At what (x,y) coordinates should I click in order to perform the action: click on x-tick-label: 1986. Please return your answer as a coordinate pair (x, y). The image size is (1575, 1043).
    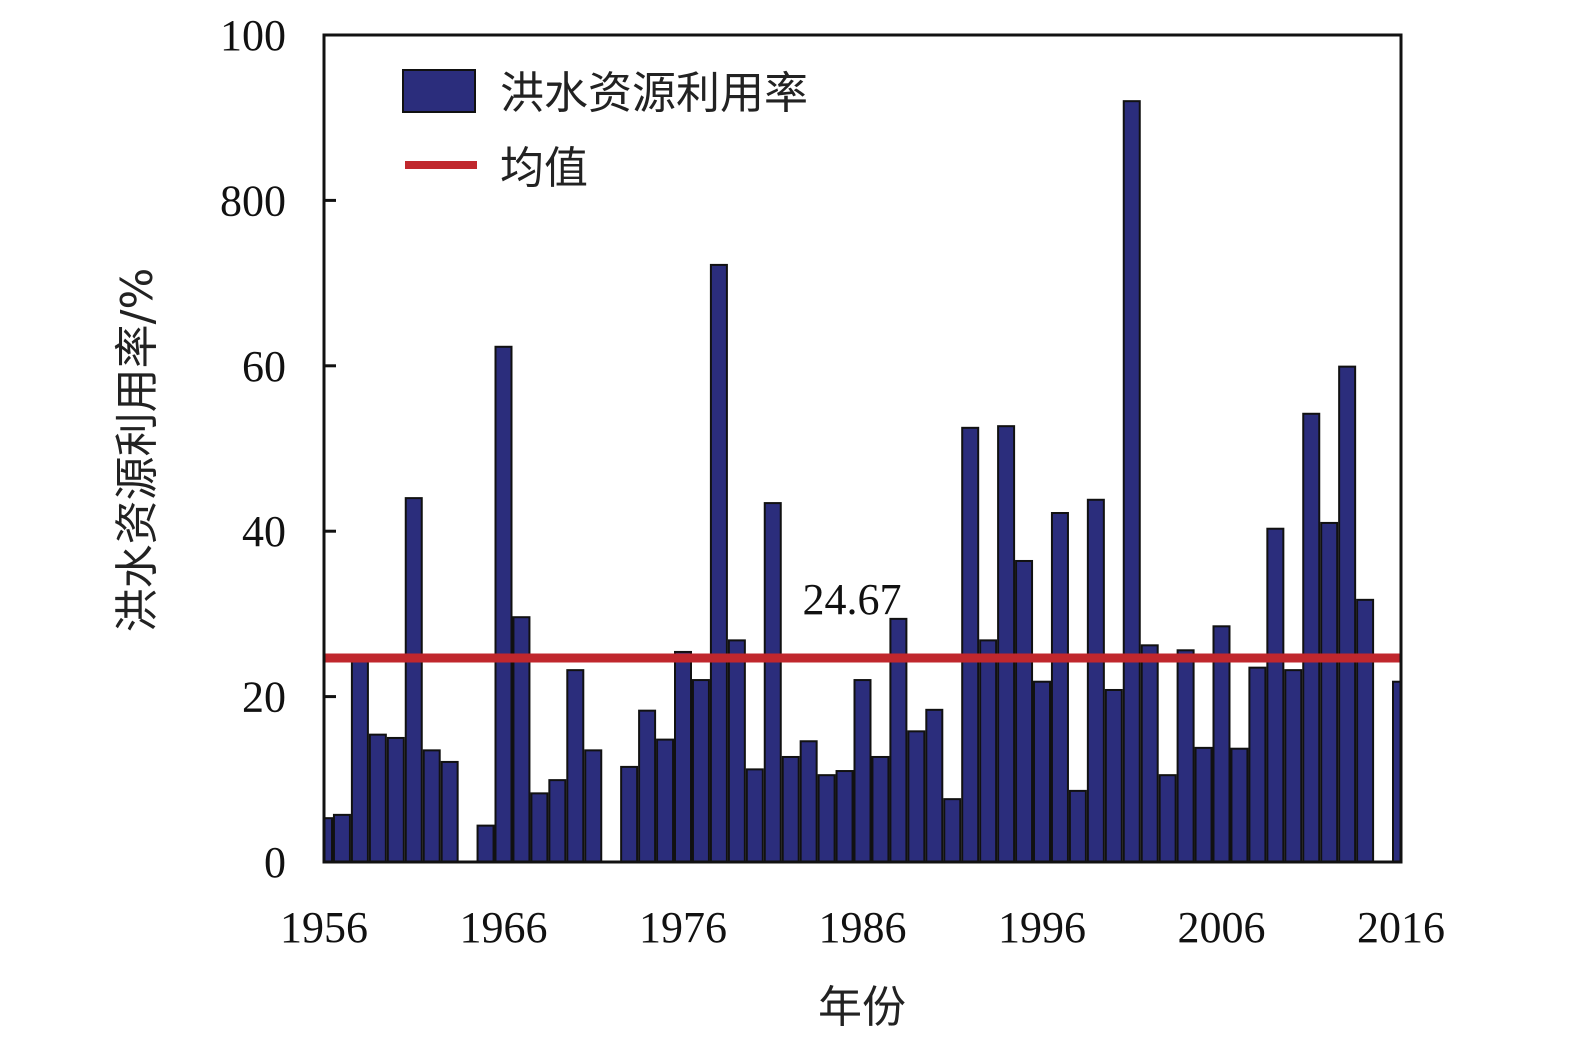
    Looking at the image, I should click on (863, 927).